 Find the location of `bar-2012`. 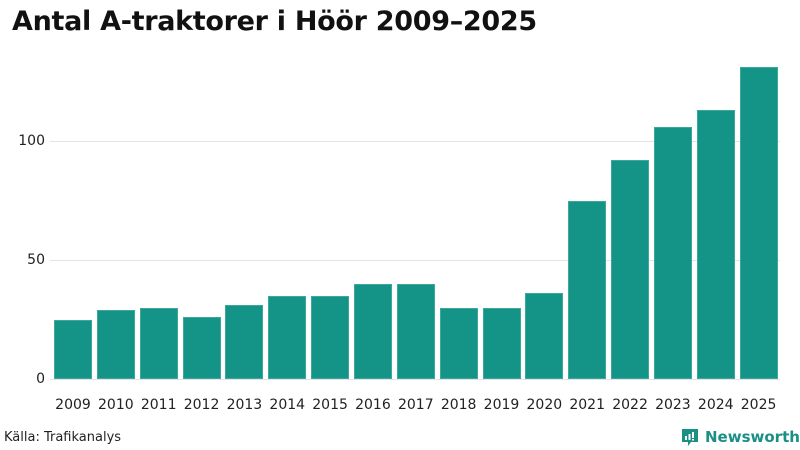

bar-2012 is located at coordinates (201, 348).